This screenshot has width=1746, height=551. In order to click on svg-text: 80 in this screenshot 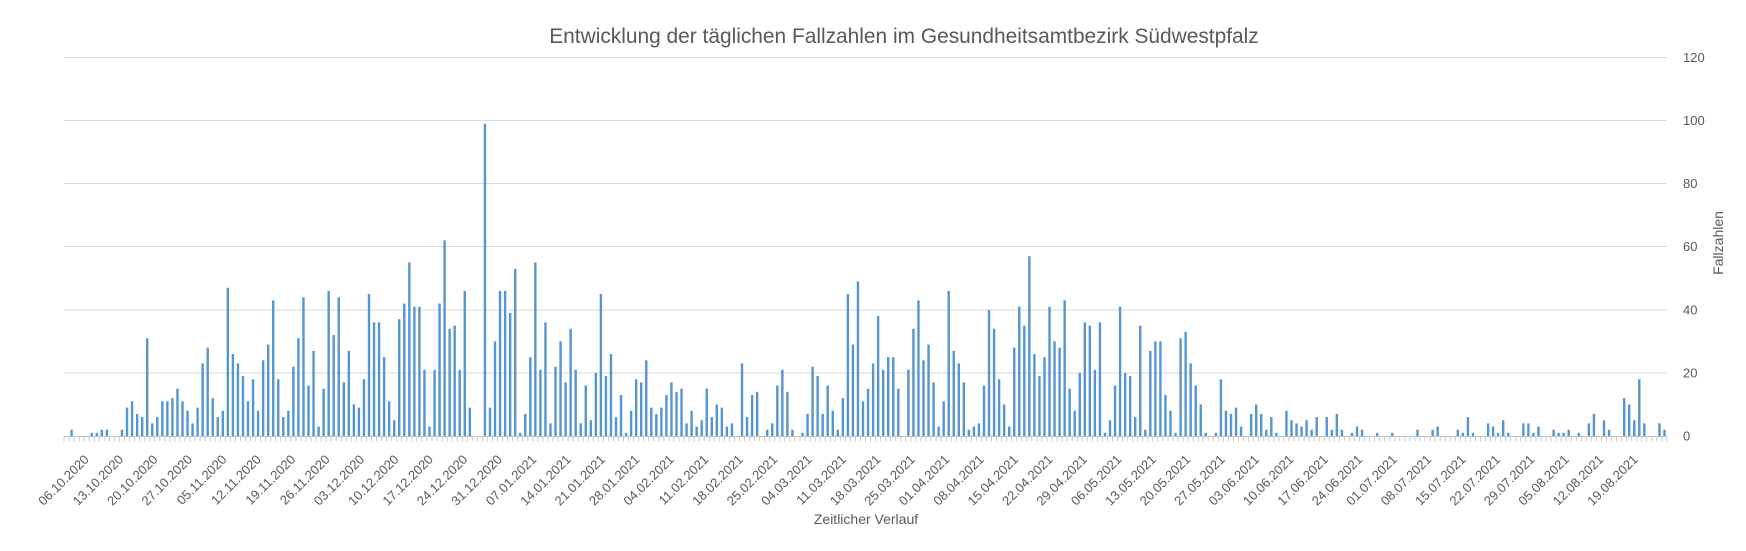, I will do `click(1690, 183)`.